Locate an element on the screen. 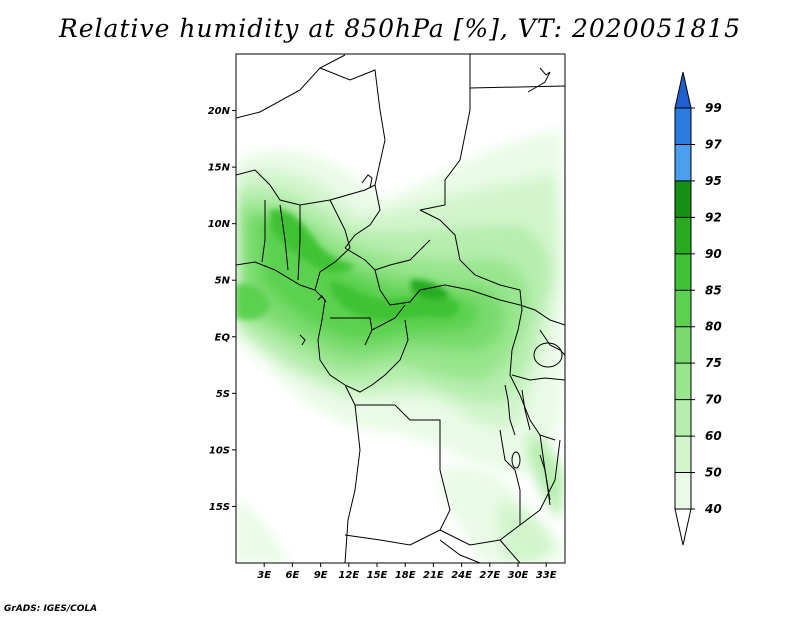 The width and height of the screenshot is (800, 618). colorbar-label: 70 is located at coordinates (713, 400).